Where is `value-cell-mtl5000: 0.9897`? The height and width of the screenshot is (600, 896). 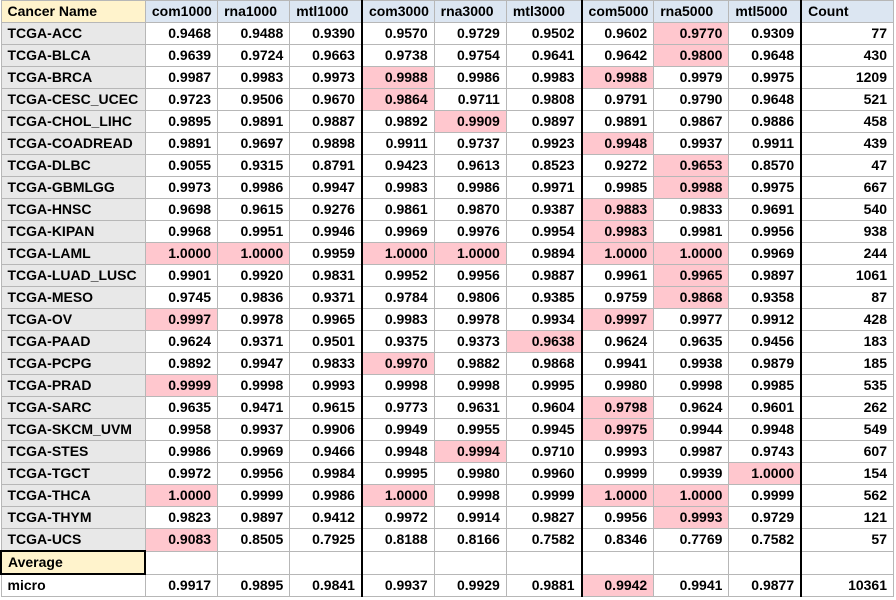 value-cell-mtl5000: 0.9897 is located at coordinates (765, 275).